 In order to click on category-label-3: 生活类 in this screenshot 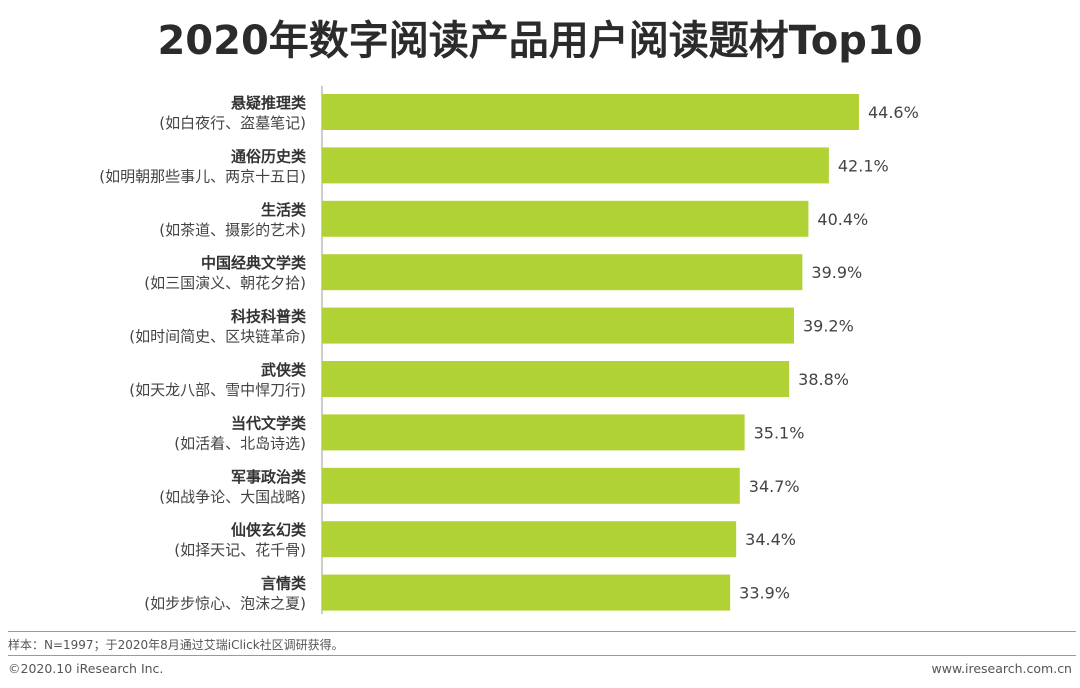, I will do `click(284, 210)`.